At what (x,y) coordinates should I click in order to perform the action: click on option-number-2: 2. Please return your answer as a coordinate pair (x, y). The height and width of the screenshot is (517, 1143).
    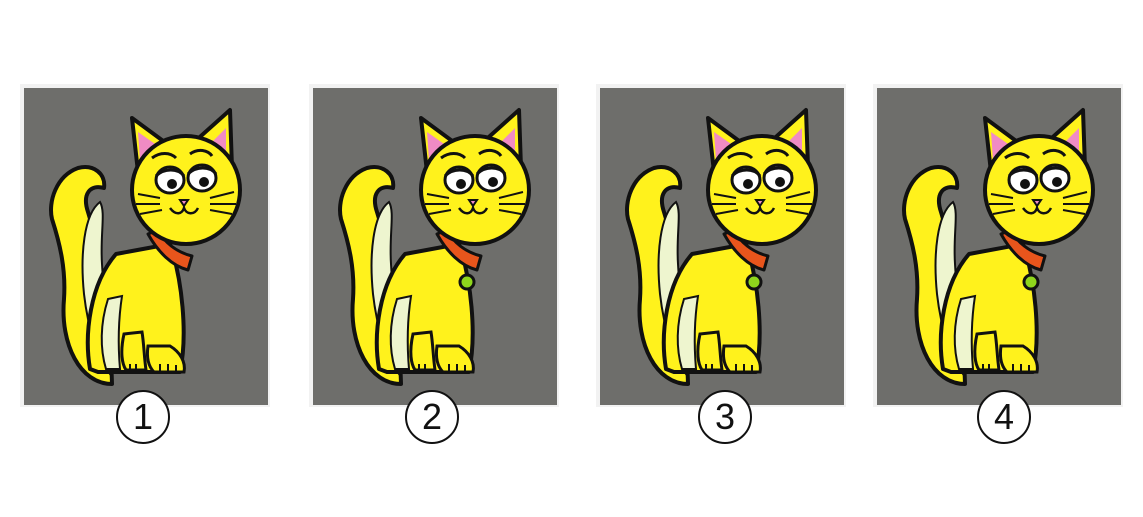
    Looking at the image, I should click on (432, 417).